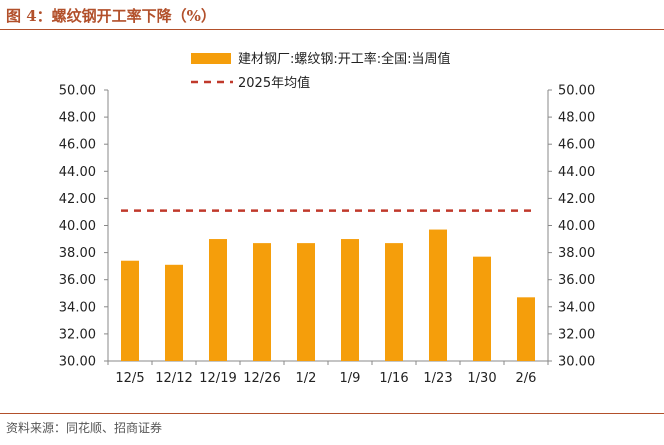 The height and width of the screenshot is (445, 664). I want to click on y-tick-label-right: 34.00, so click(576, 307).